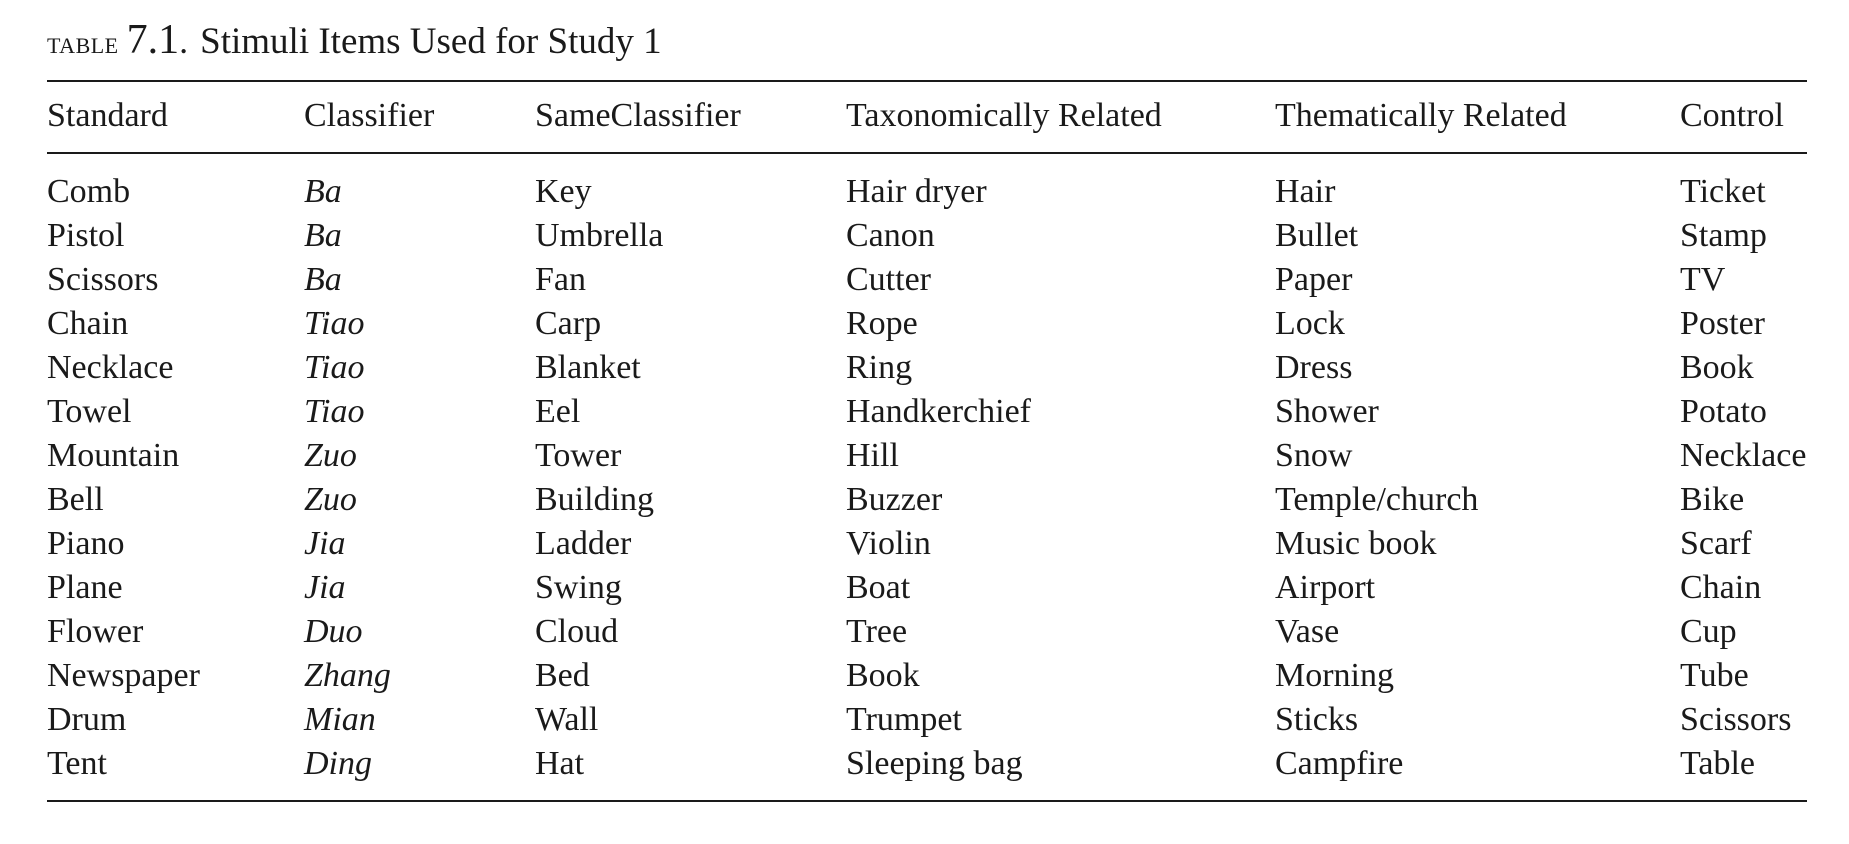 This screenshot has height=844, width=1849. I want to click on cell-taxonomically-related: Hill, so click(872, 455).